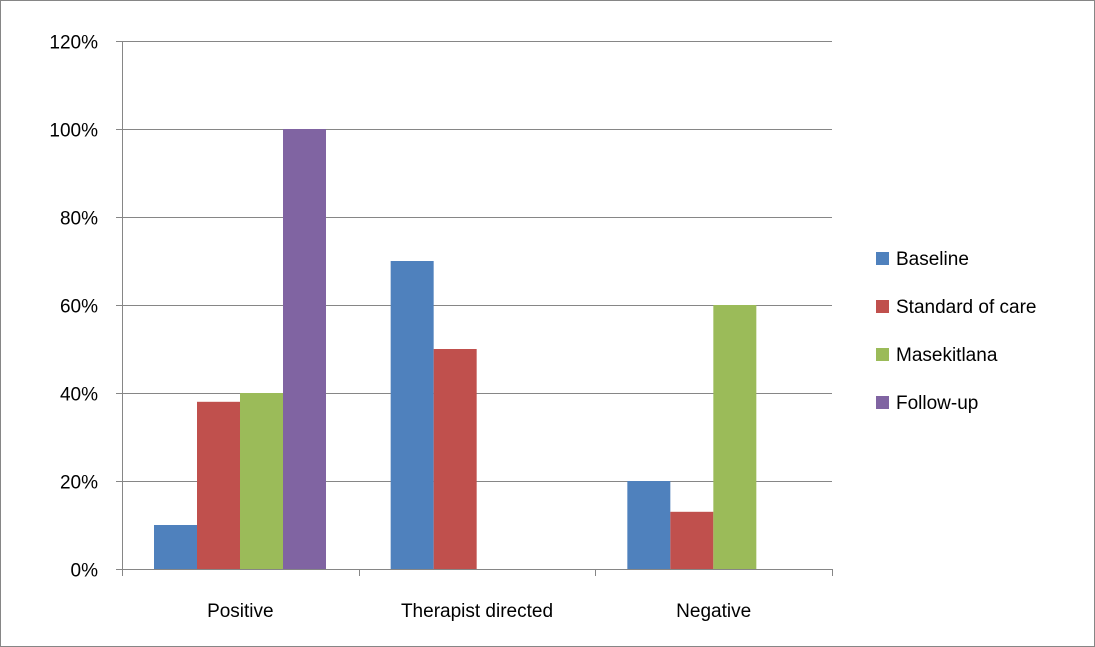 The image size is (1095, 647). What do you see at coordinates (240, 611) in the screenshot?
I see `x-category-label: Positive` at bounding box center [240, 611].